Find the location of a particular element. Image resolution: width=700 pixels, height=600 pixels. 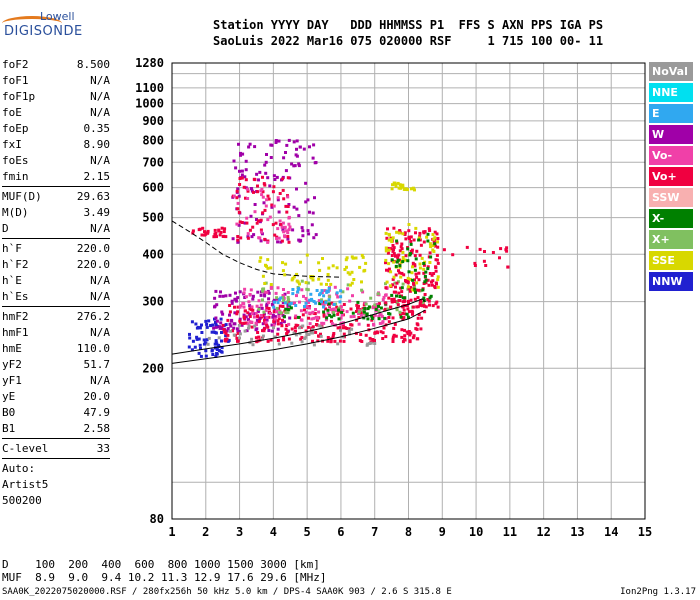

y-tick-label: 300 is located at coordinates (153, 302).